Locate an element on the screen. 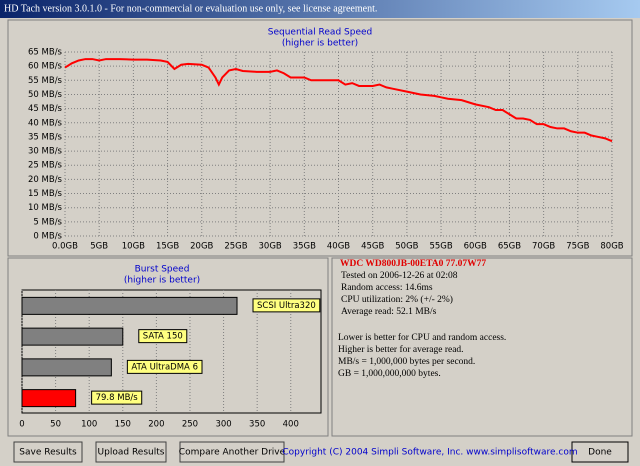 This screenshot has width=640, height=466. y-tick-label: 15 MB/s is located at coordinates (45, 194).